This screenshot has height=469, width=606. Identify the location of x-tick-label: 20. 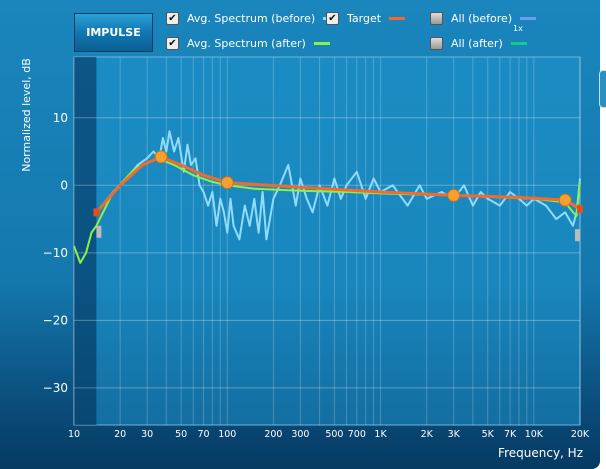
(120, 434).